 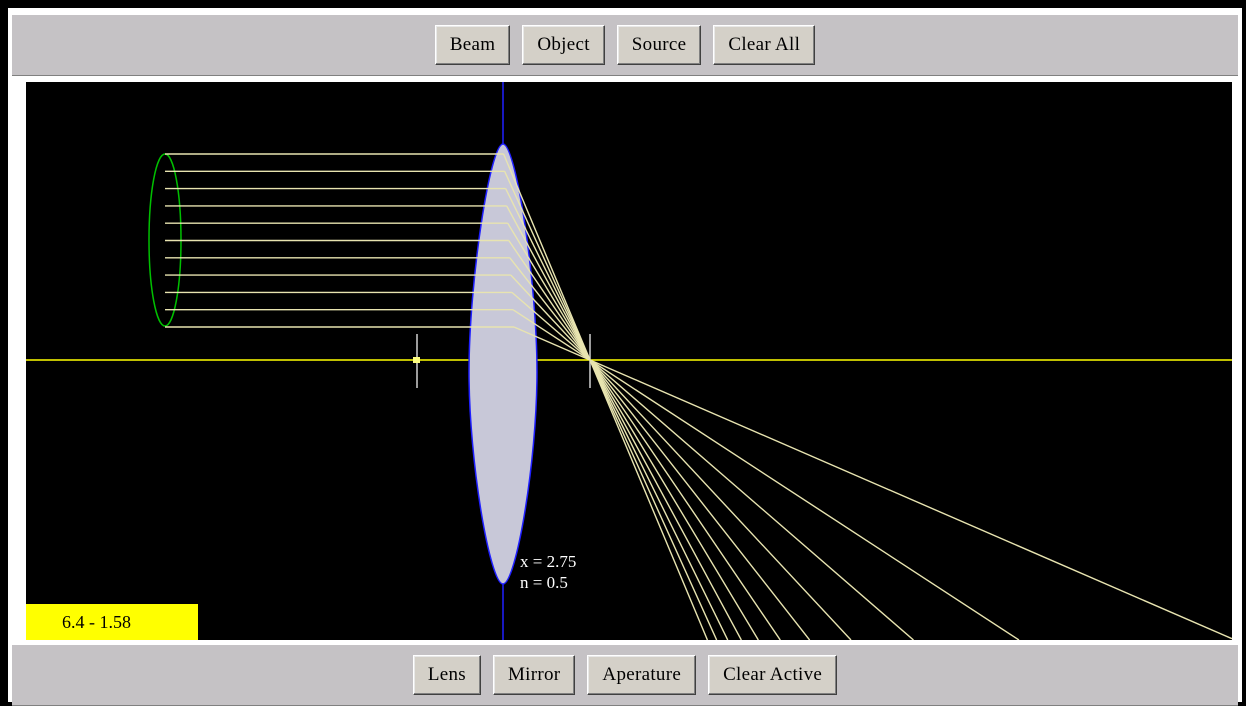 What do you see at coordinates (112, 622) in the screenshot?
I see `status-readout: 6.4 - 1.58` at bounding box center [112, 622].